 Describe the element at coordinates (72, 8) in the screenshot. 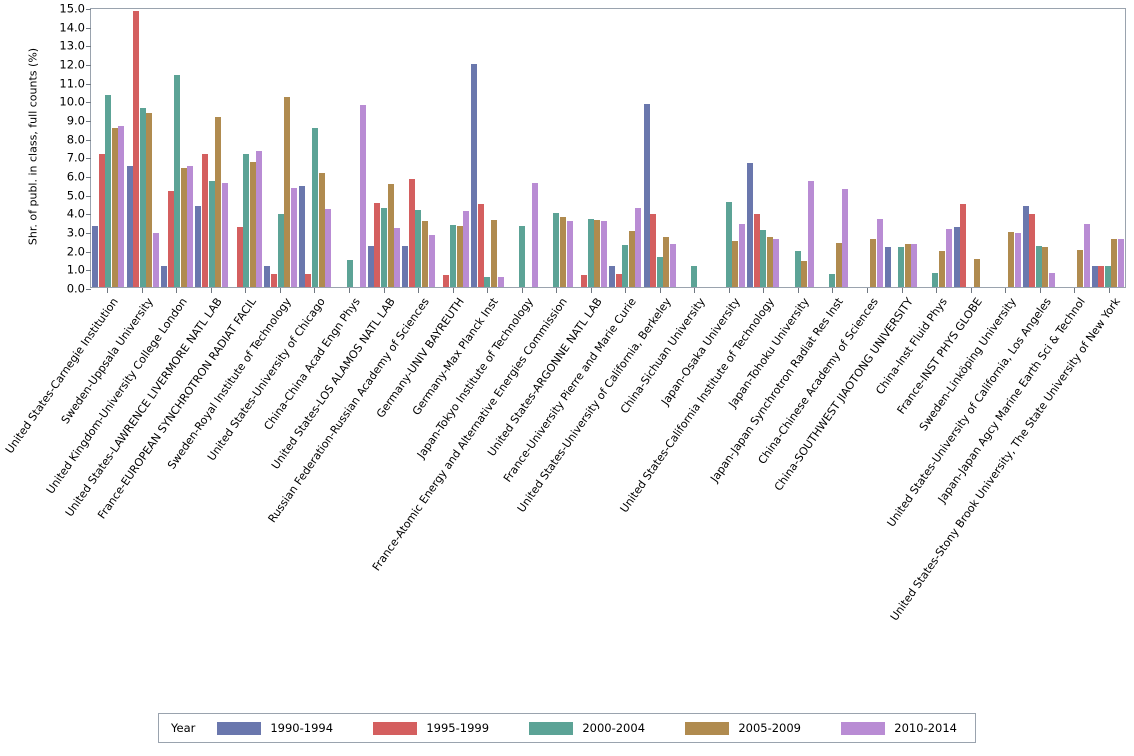

I see `y-axis-tick-label: 15.0` at that location.